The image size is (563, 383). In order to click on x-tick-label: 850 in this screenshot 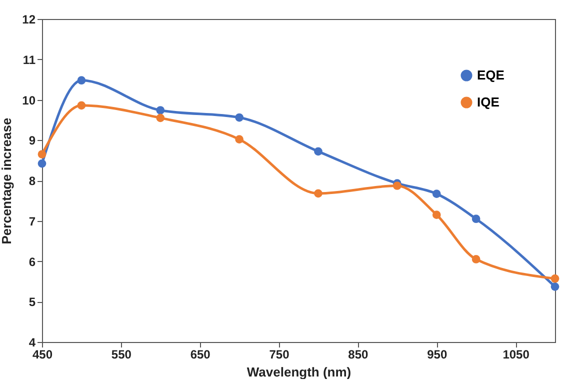, I will do `click(358, 355)`.